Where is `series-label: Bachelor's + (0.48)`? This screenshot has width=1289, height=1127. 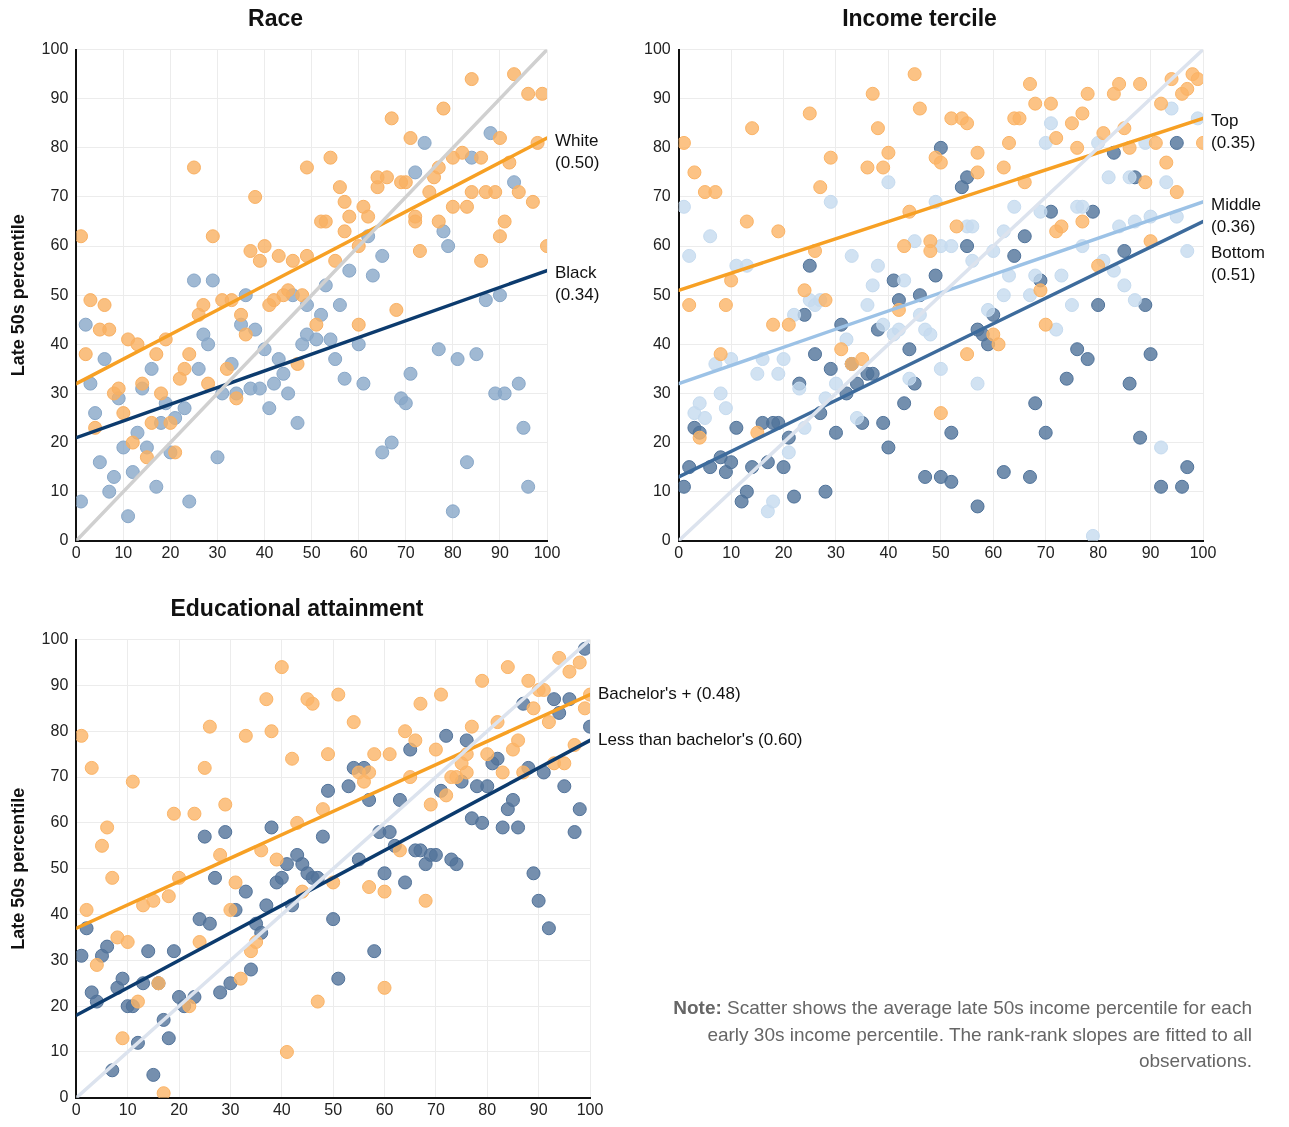
series-label: Bachelor's + (0.48) is located at coordinates (669, 694).